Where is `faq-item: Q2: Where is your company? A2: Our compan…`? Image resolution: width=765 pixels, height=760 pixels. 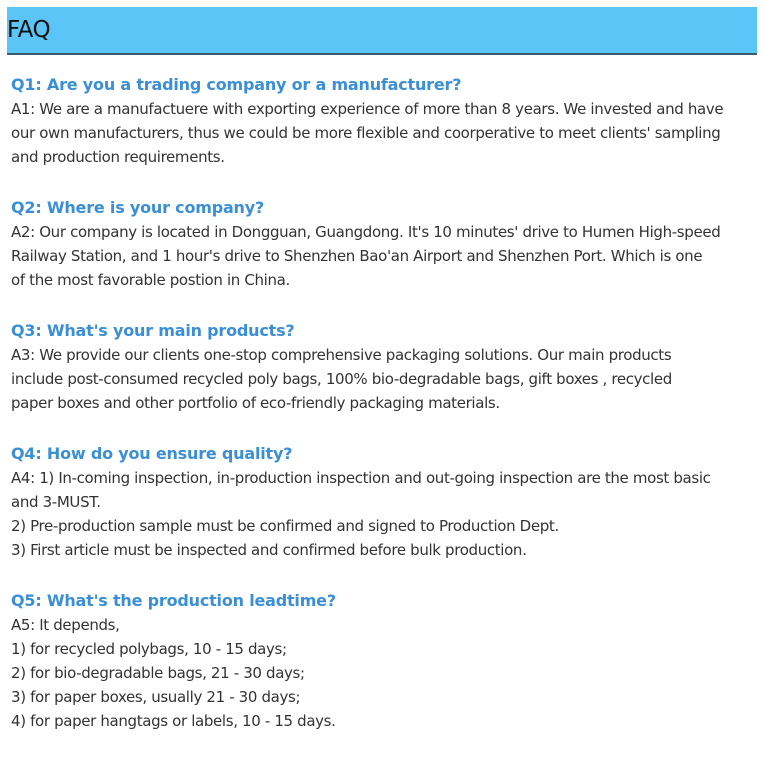 faq-item: Q2: Where is your company? A2: Our compan… is located at coordinates (386, 244).